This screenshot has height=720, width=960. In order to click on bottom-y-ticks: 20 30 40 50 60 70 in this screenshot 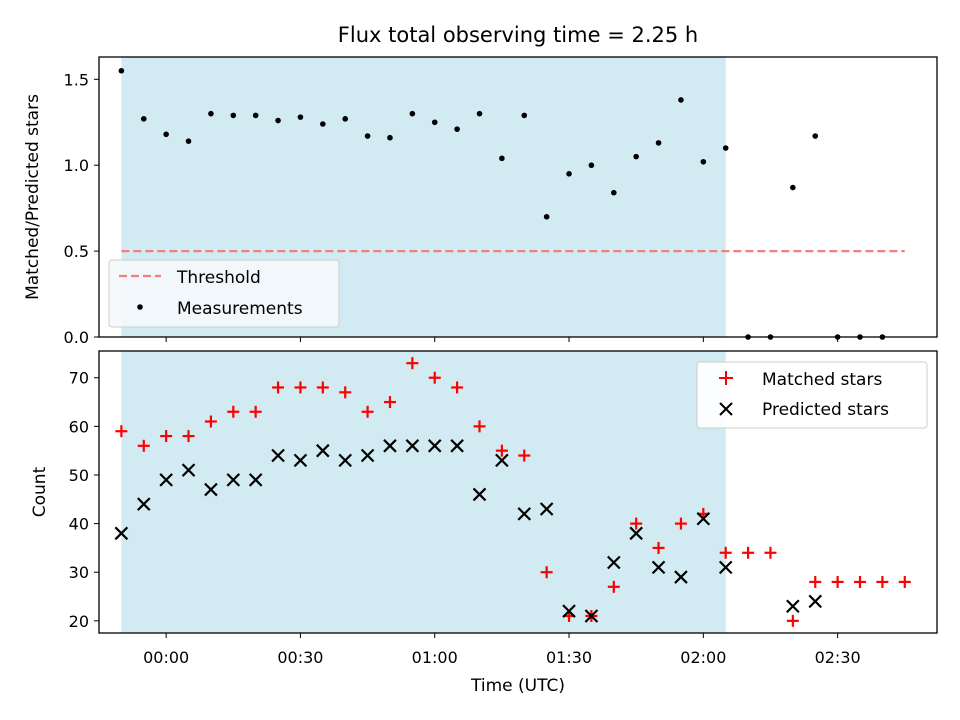, I will do `click(84, 500)`.